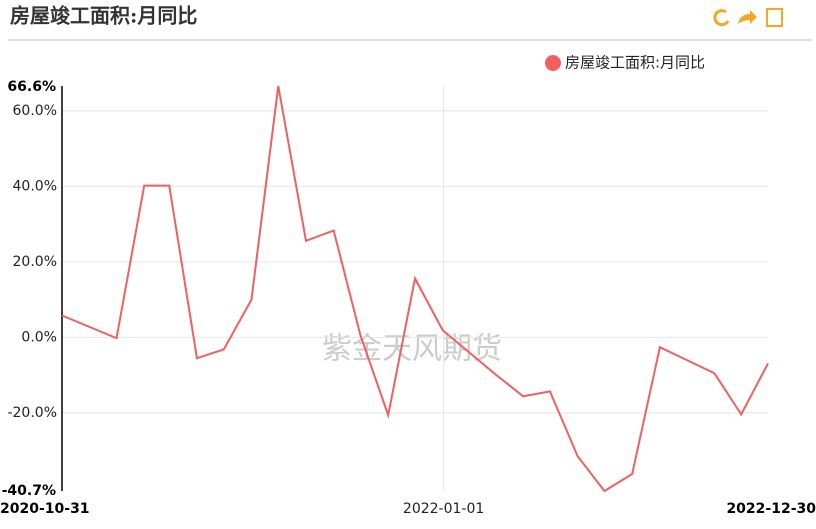 This screenshot has height=529, width=816. What do you see at coordinates (771, 509) in the screenshot?
I see `x-tick-label: 2022-12-30` at bounding box center [771, 509].